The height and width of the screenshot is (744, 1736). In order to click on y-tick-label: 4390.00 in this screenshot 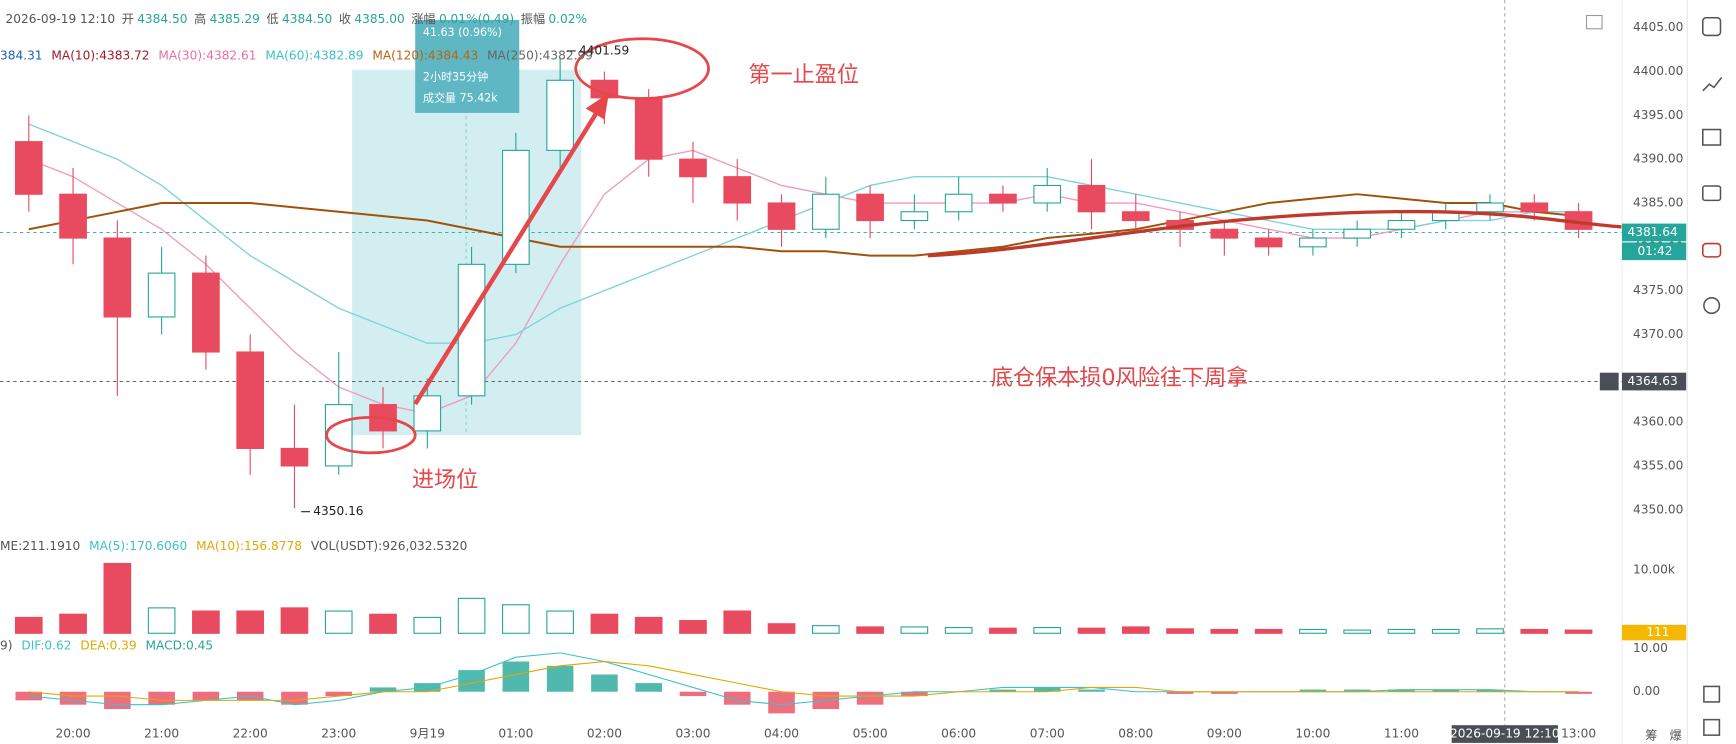, I will do `click(1658, 159)`.